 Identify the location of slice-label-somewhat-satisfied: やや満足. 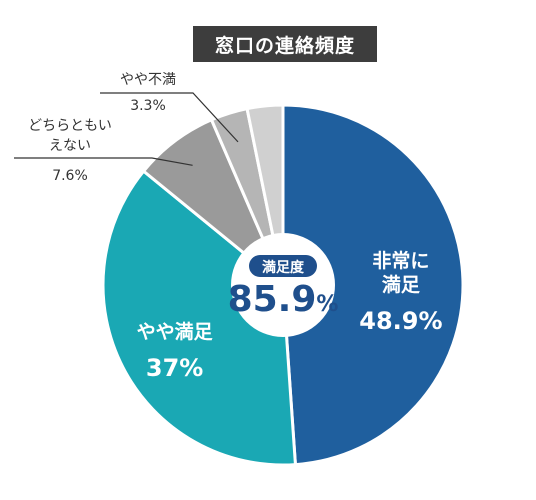
(175, 332).